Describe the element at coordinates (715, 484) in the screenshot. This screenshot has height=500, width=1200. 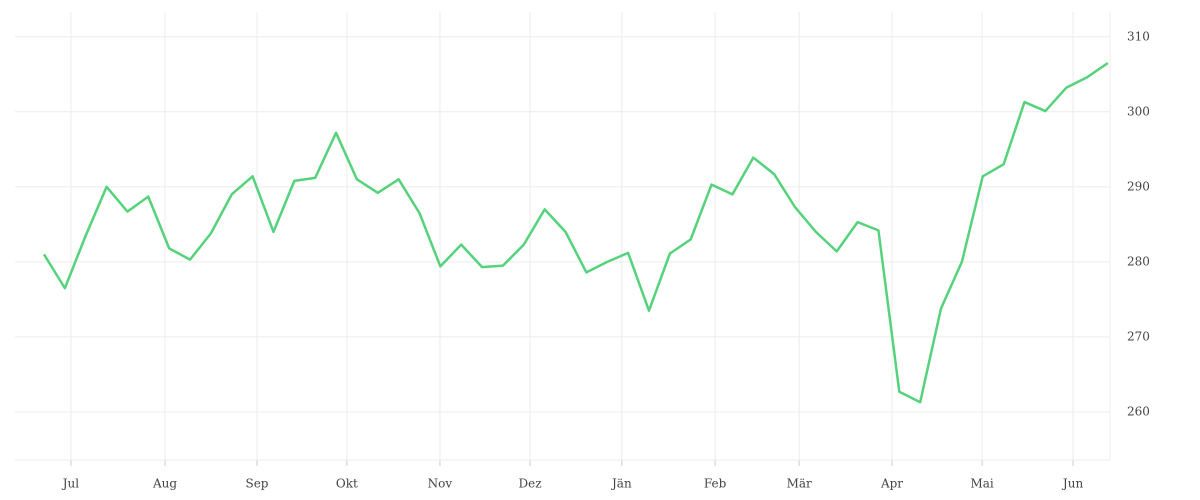
I see `x-tick-label: Feb` at that location.